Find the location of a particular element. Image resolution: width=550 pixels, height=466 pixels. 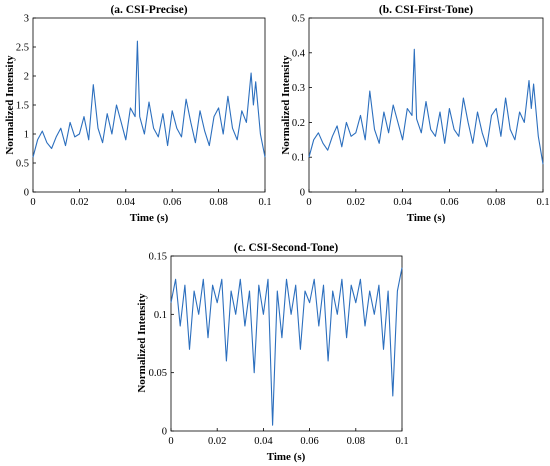

y-tick-label: 3 is located at coordinates (26, 19).